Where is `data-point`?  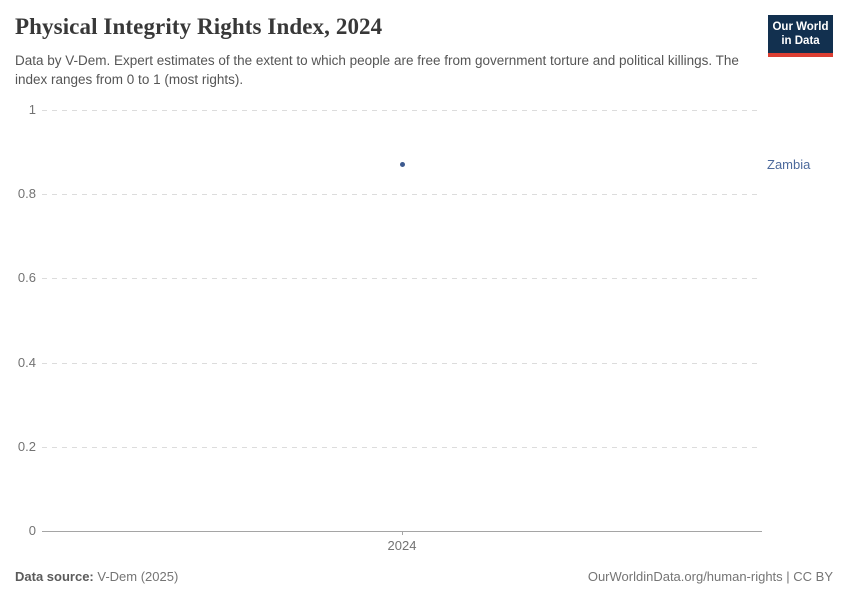
data-point is located at coordinates (402, 165).